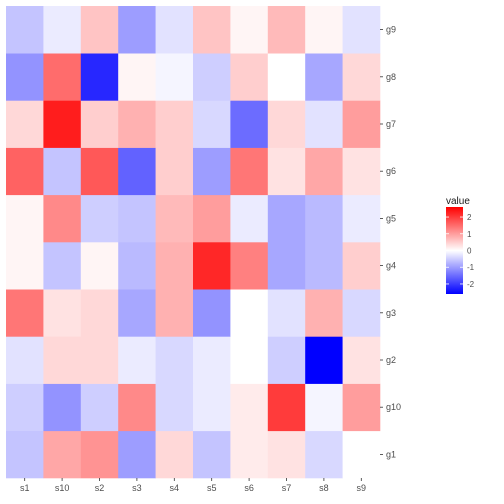 This screenshot has width=504, height=504. Describe the element at coordinates (249, 124) in the screenshot. I see `heatmap-cell-g7-s6` at that location.